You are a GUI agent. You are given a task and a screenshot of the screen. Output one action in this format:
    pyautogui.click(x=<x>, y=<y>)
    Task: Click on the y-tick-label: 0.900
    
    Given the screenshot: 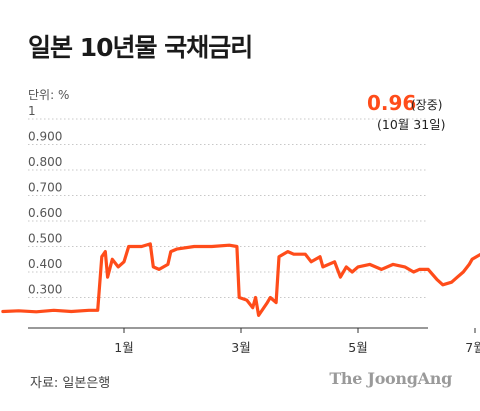 What is the action you would take?
    pyautogui.click(x=45, y=137)
    